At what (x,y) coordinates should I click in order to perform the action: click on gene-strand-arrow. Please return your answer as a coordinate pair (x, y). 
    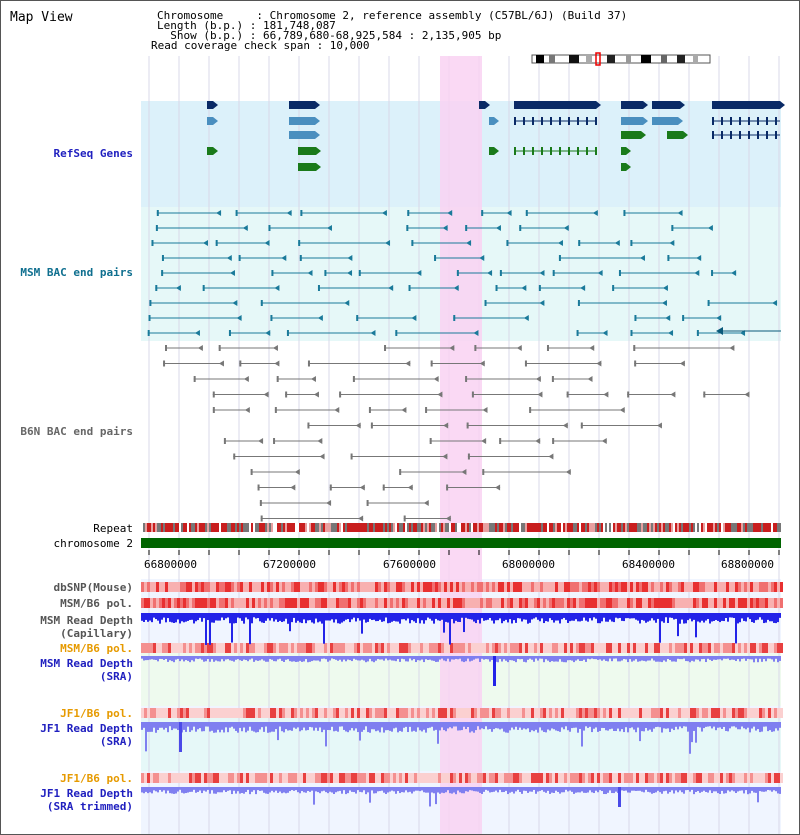
    Looking at the image, I should click on (645, 121).